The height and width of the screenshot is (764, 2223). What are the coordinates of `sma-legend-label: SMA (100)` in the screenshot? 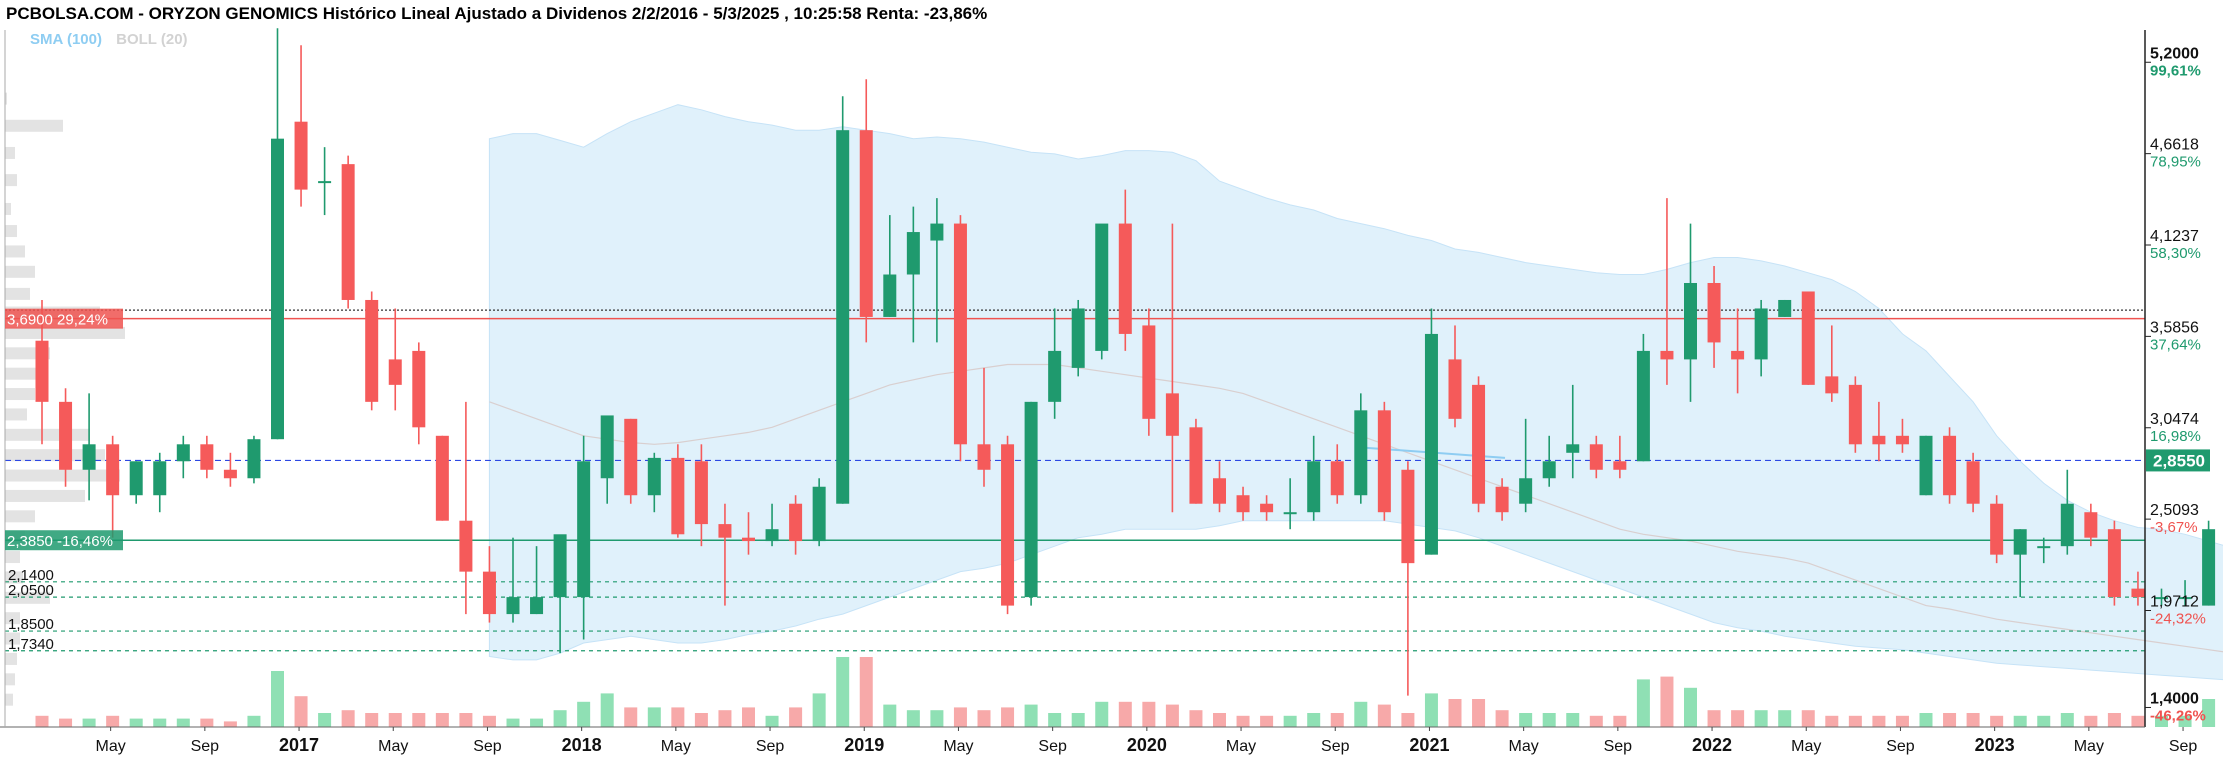 It's located at (66, 39).